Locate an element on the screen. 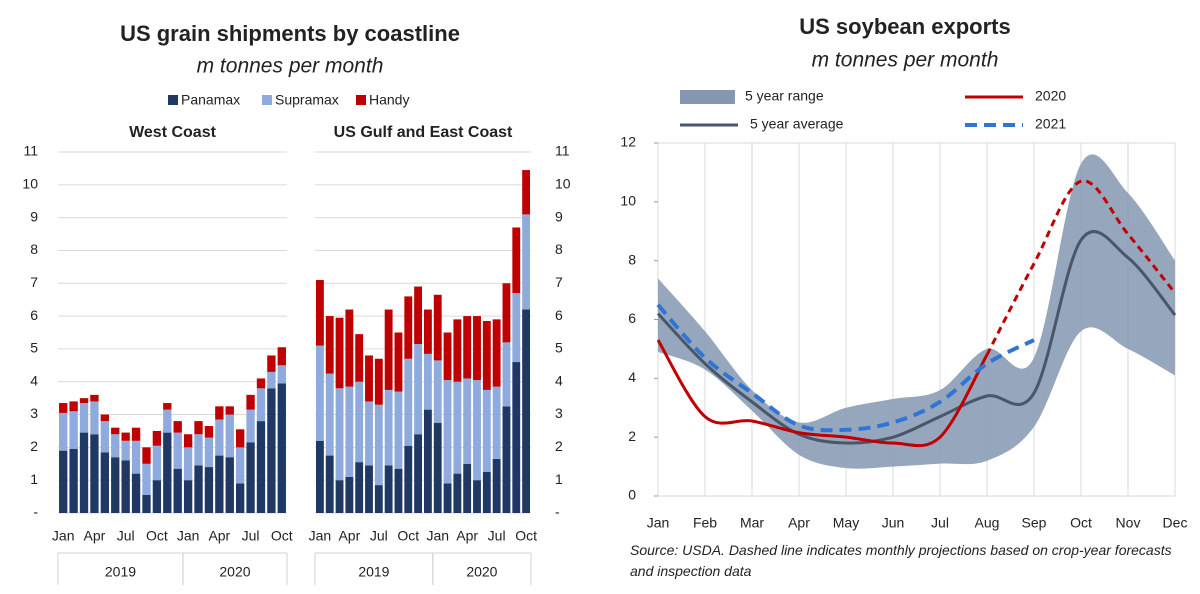 Image resolution: width=1200 pixels, height=594 pixels. group-label: 2019 is located at coordinates (373, 572).